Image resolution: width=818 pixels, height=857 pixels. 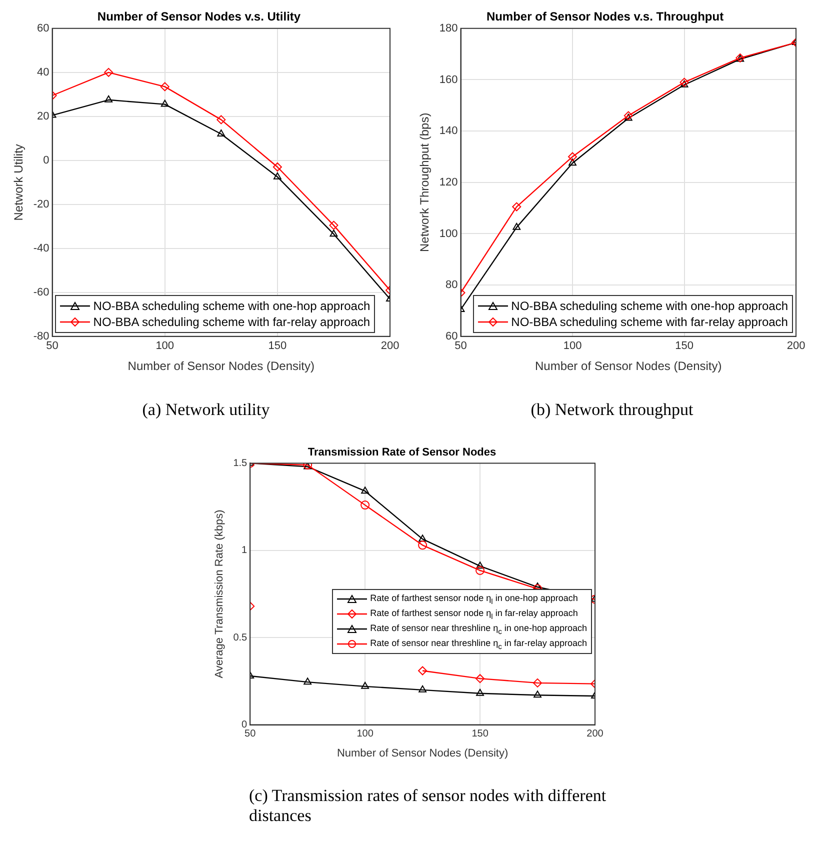 What do you see at coordinates (206, 410) in the screenshot?
I see `text: (a) Network utility` at bounding box center [206, 410].